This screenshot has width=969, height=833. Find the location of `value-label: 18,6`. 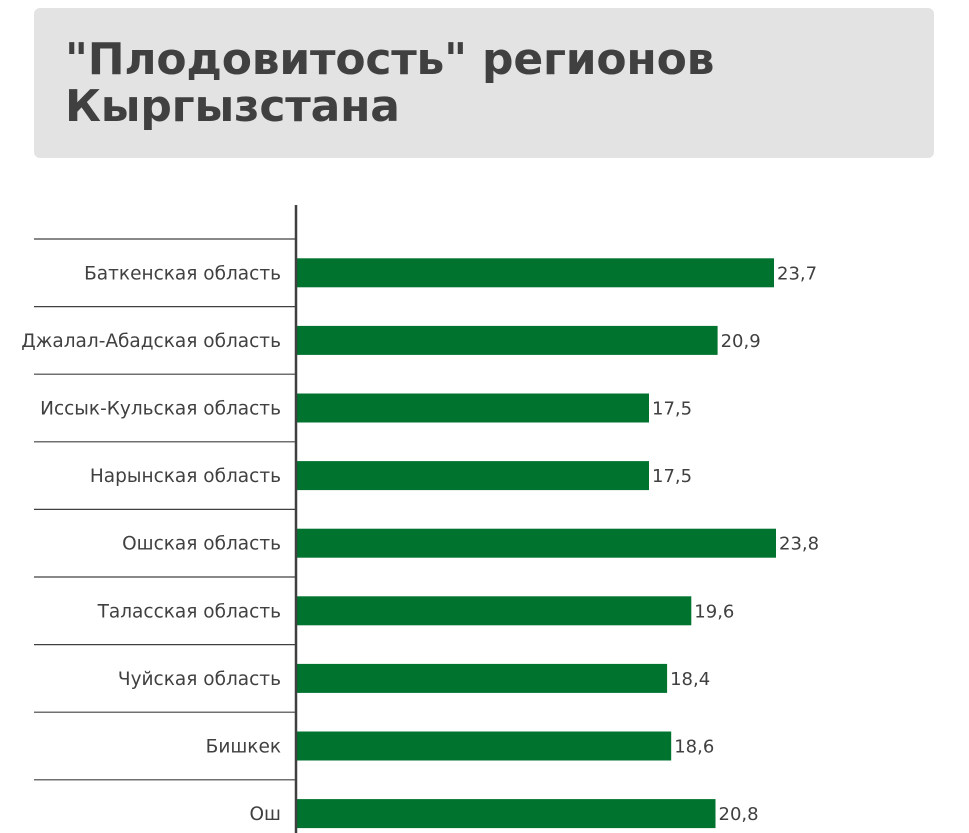

value-label: 18,6 is located at coordinates (694, 747).